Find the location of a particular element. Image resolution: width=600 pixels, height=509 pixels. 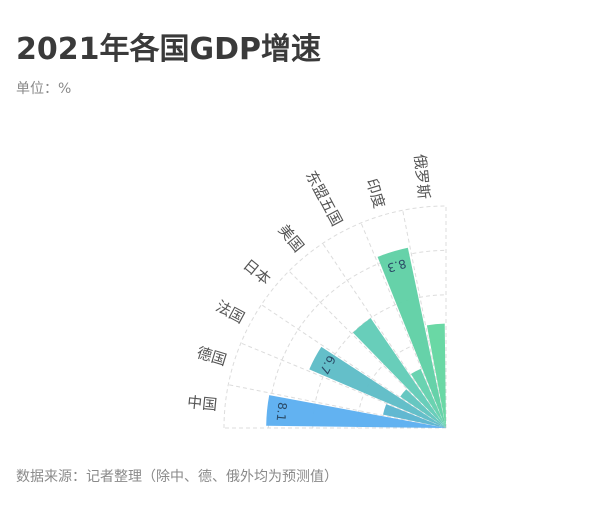

category-label-france: 法国 is located at coordinates (230, 312).